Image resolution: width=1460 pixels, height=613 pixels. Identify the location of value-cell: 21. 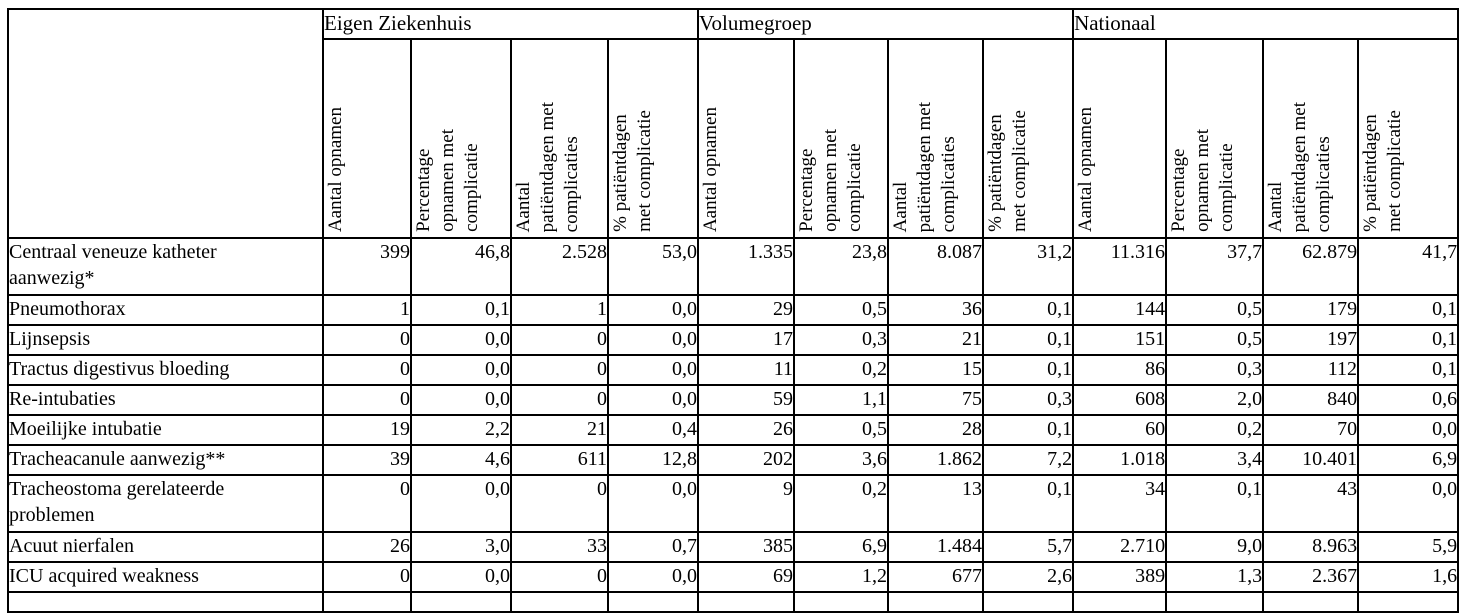
(559, 430).